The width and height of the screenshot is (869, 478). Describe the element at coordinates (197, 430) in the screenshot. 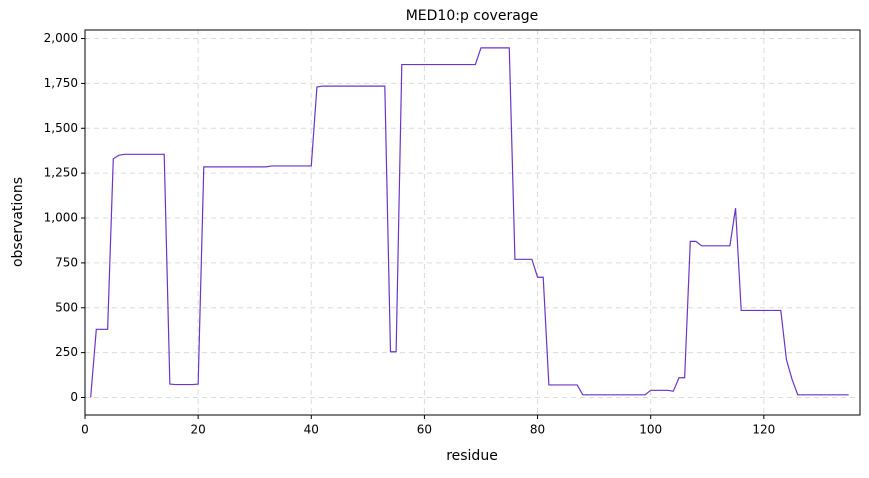

I see `x-tick-label: 20` at that location.